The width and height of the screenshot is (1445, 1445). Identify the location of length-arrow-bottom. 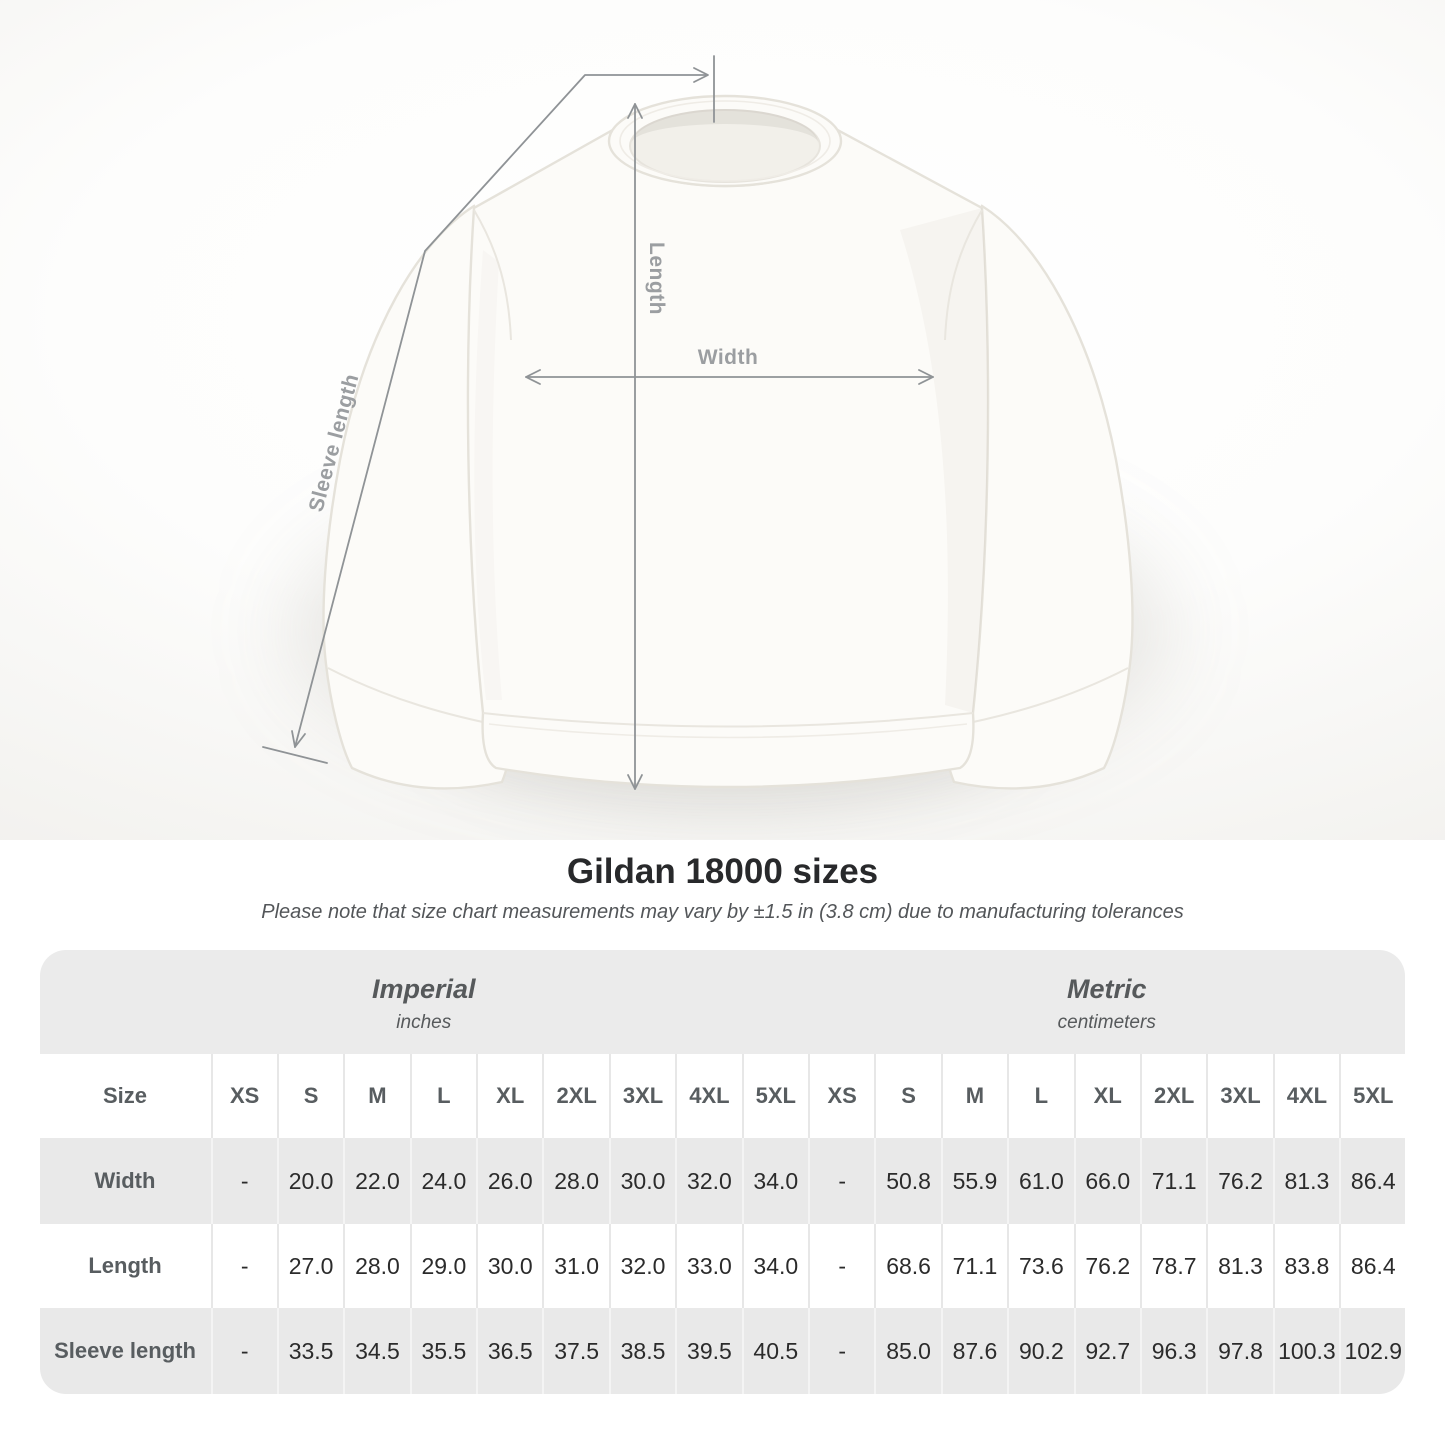
(635, 782).